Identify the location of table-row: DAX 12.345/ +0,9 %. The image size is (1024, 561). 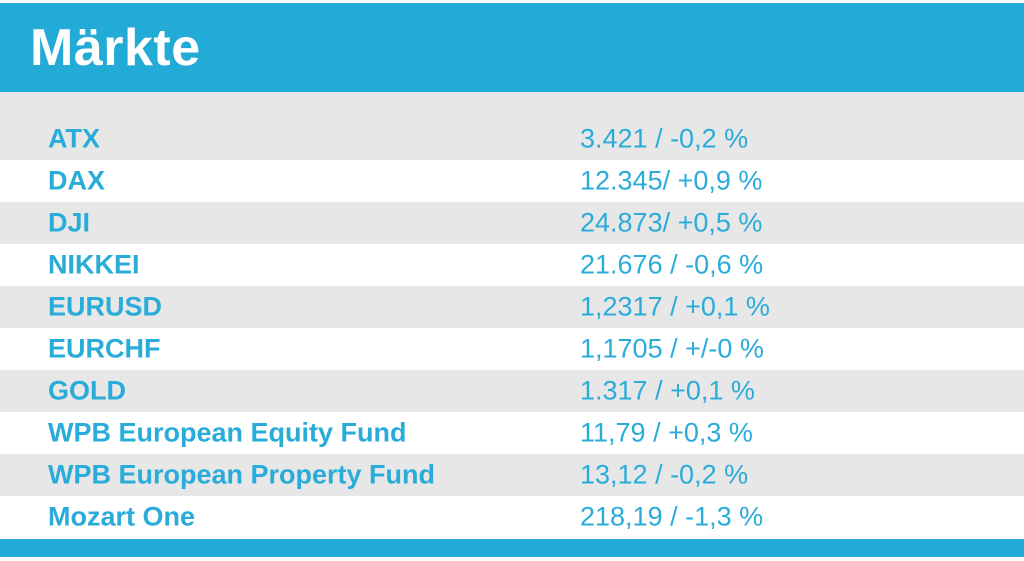
(512, 181).